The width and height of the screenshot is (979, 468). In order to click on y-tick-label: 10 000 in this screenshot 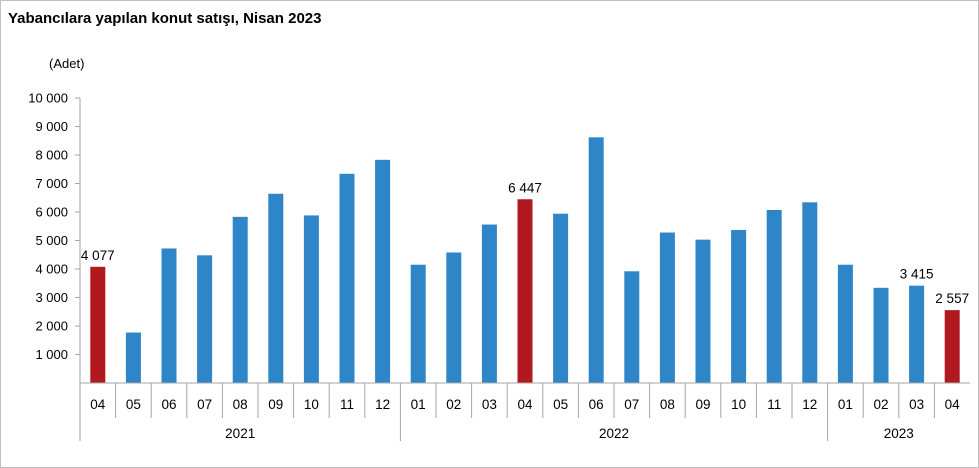, I will do `click(48, 98)`.